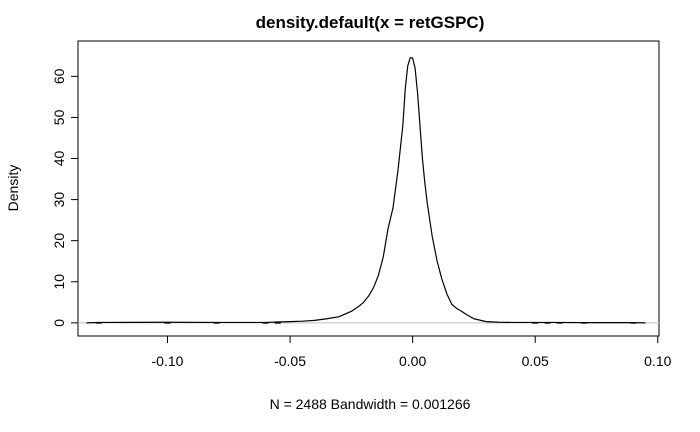 The width and height of the screenshot is (700, 432). What do you see at coordinates (59, 200) in the screenshot?
I see `y-tick-label: 30` at bounding box center [59, 200].